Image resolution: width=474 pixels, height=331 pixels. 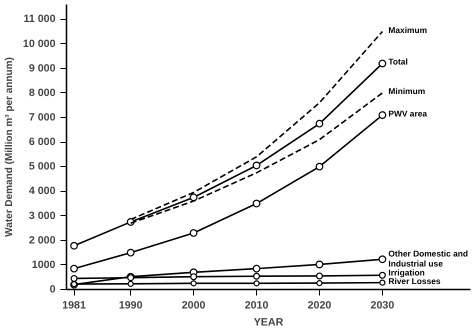 What do you see at coordinates (42, 118) in the screenshot?
I see `y-tick-label: 7 000` at bounding box center [42, 118].